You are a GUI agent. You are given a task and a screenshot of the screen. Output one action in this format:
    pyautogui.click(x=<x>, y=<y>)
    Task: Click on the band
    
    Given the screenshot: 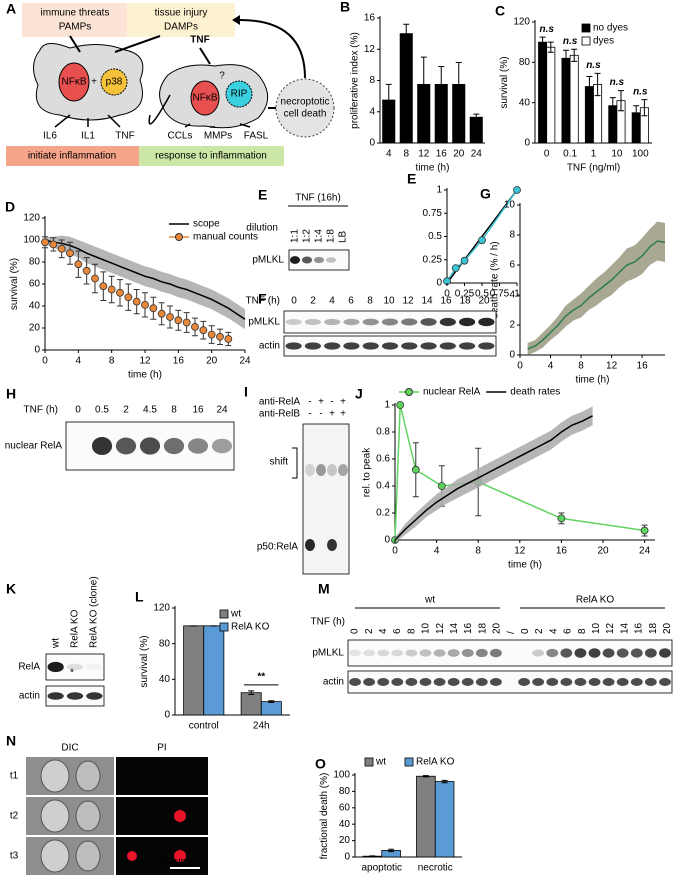 What is the action you would take?
    pyautogui.click(x=494, y=474)
    